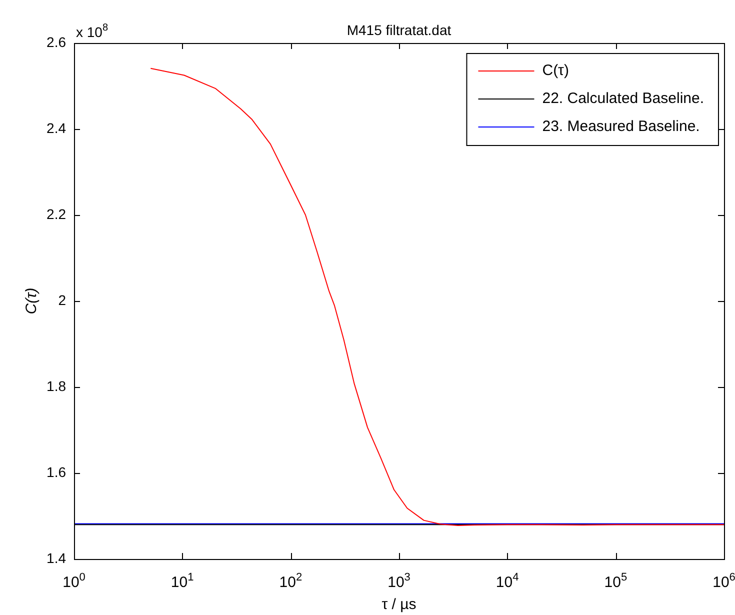  Describe the element at coordinates (56, 386) in the screenshot. I see `y-tick-label: 1.8` at that location.